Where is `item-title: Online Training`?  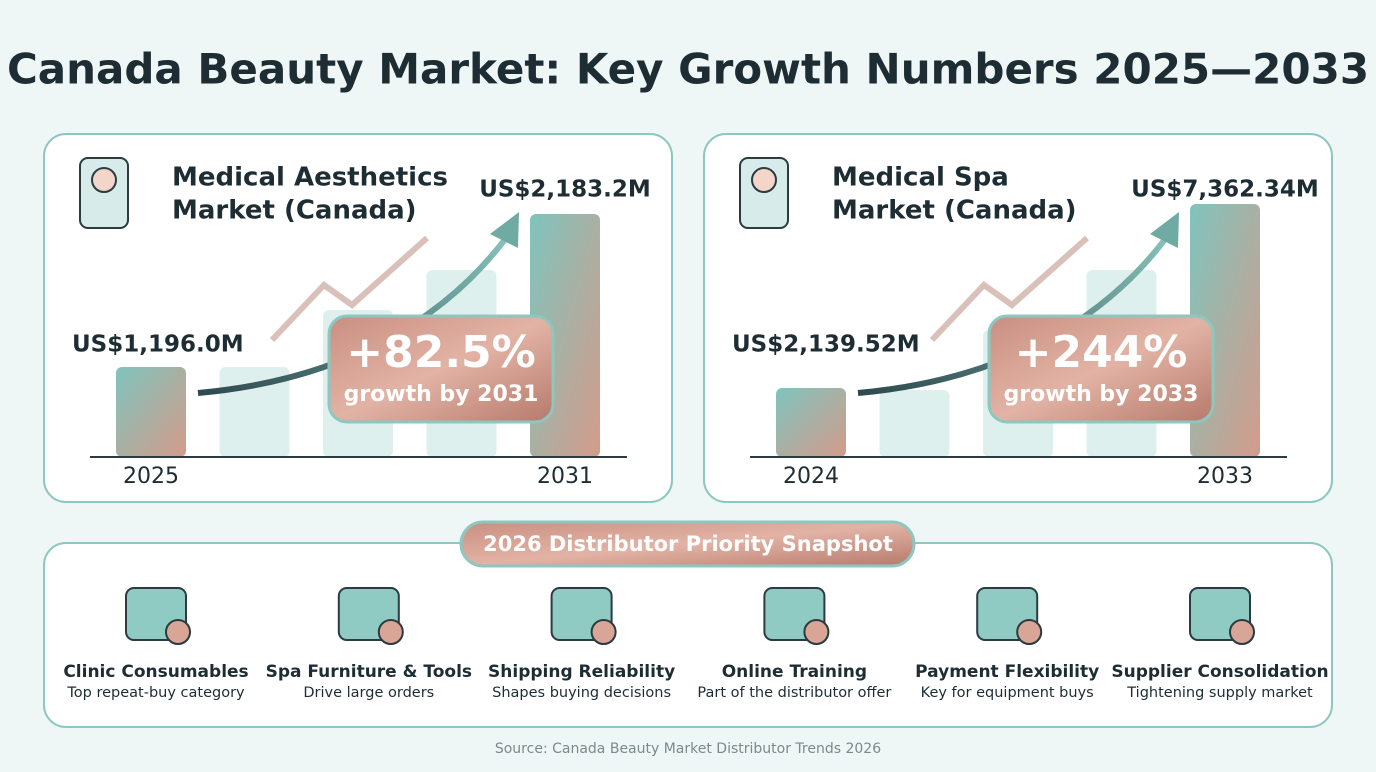 item-title: Online Training is located at coordinates (794, 672).